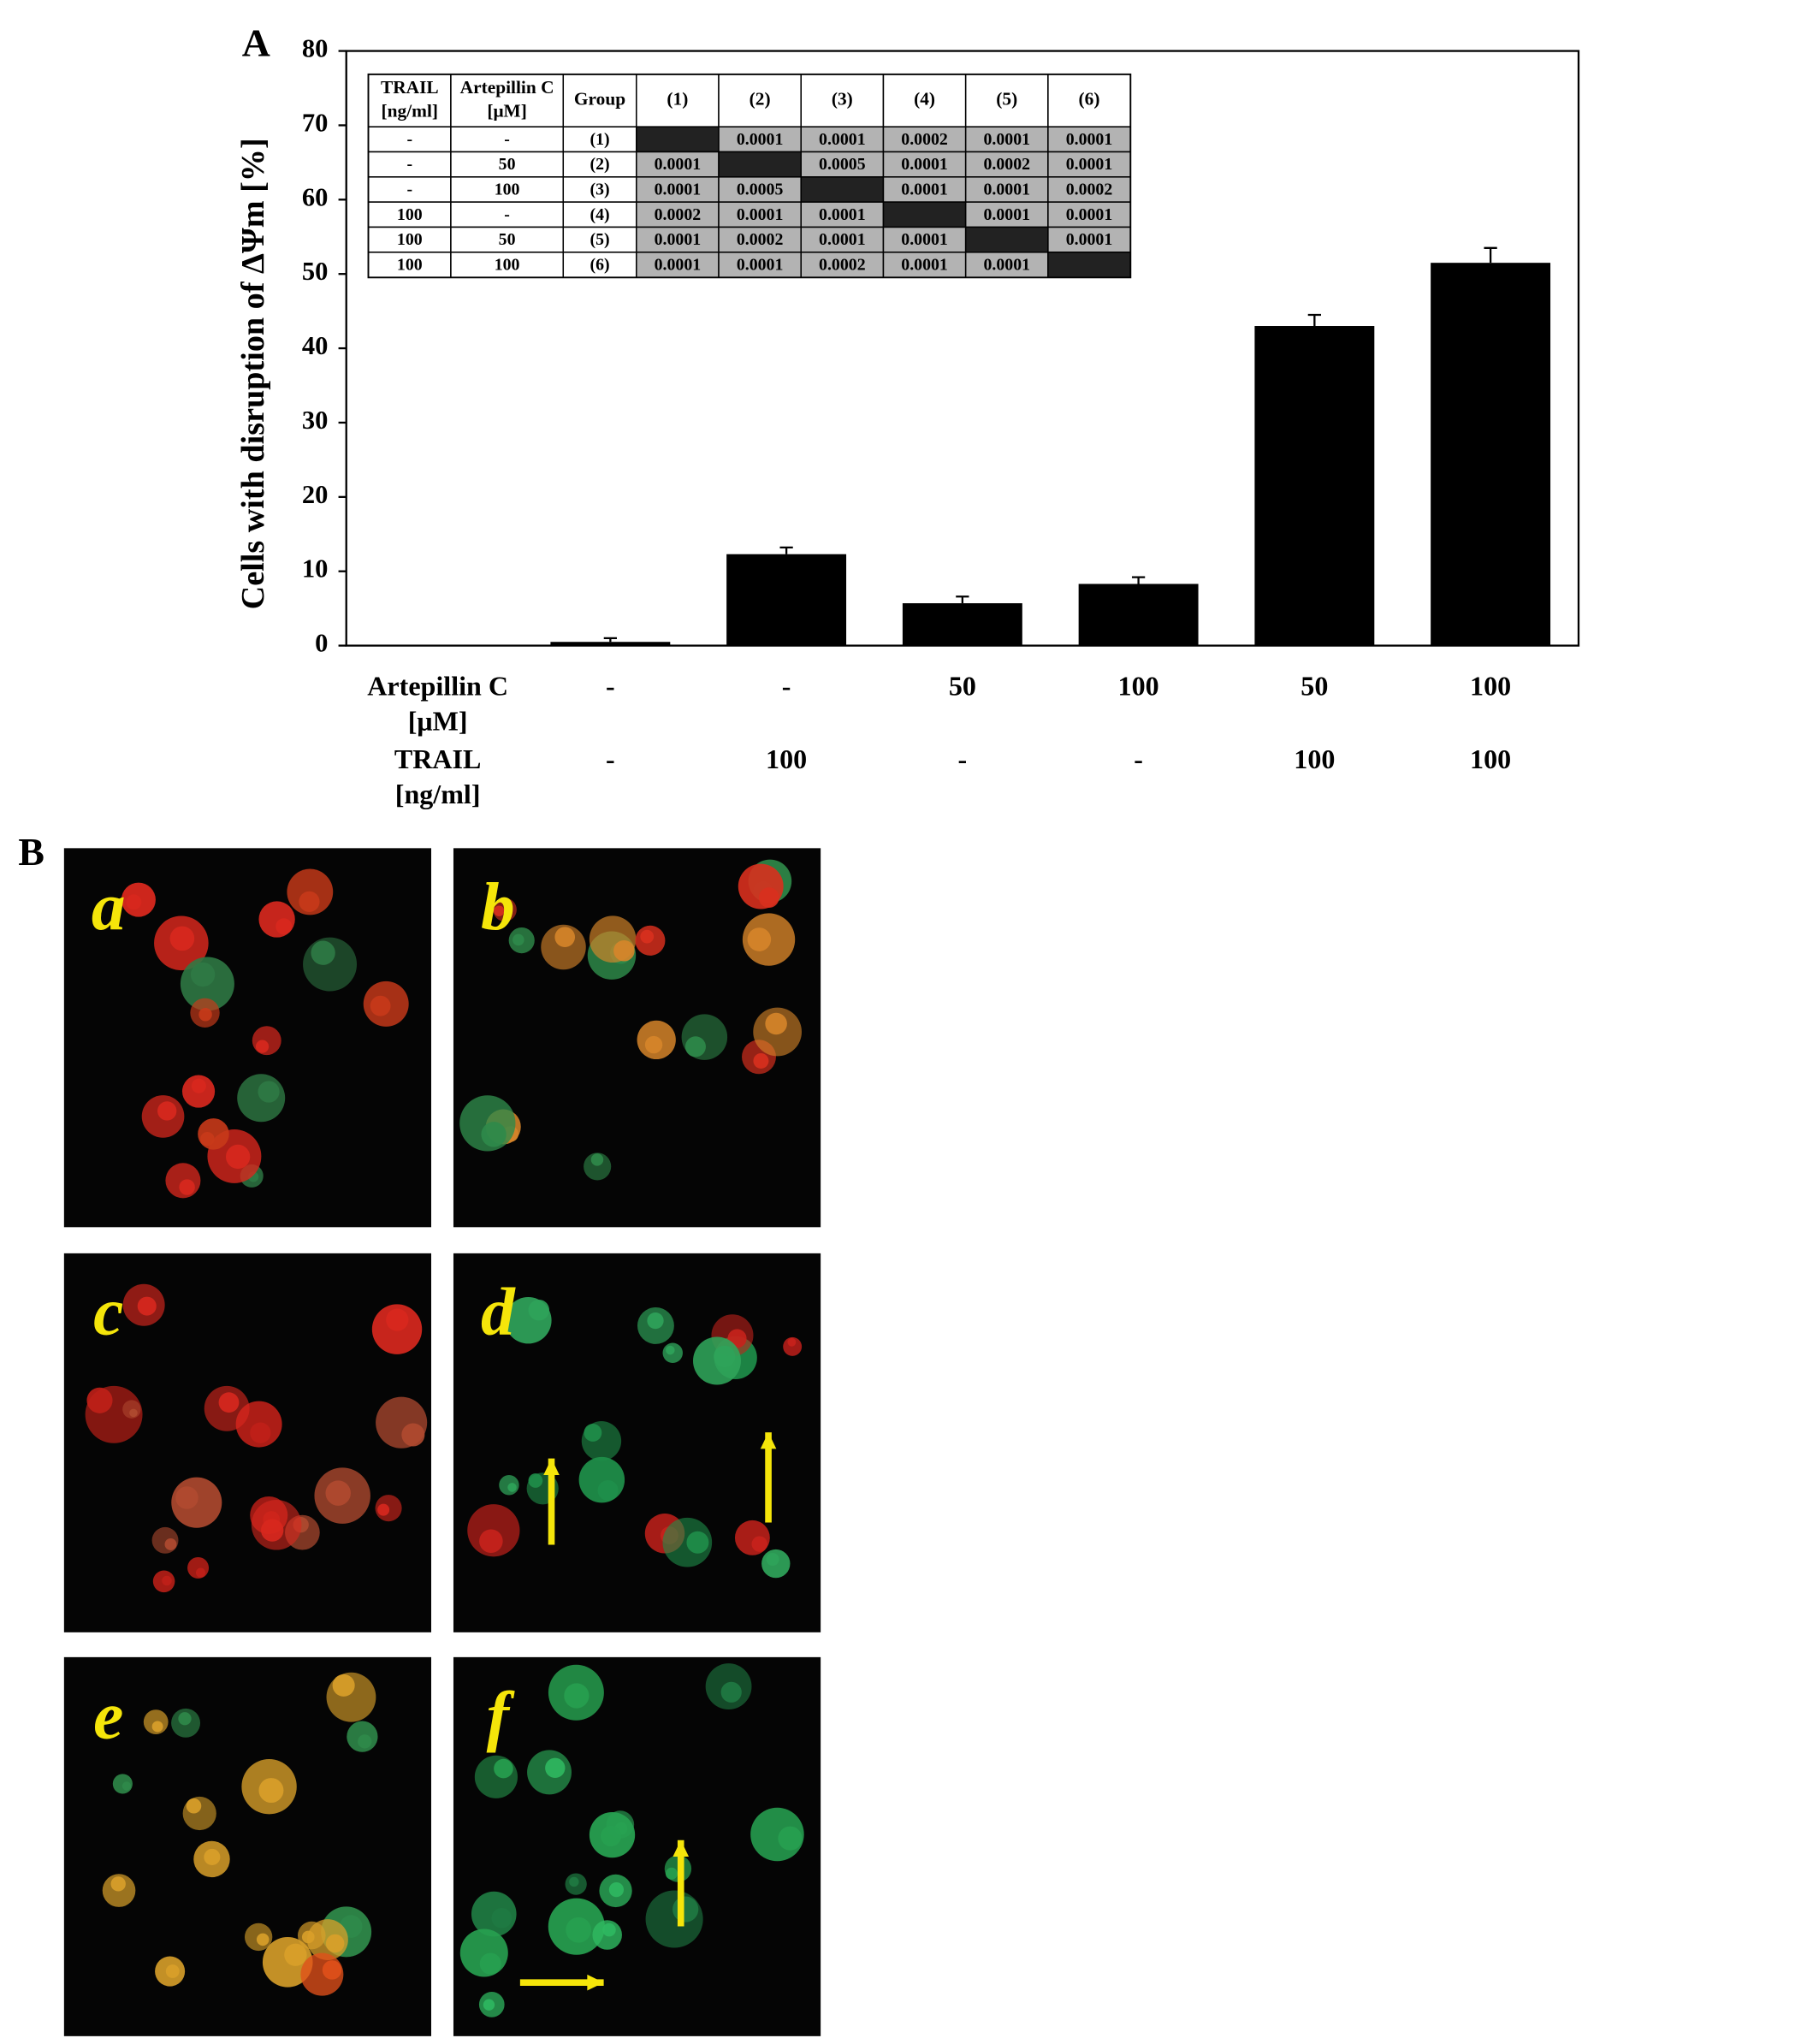 The height and width of the screenshot is (2044, 1819). What do you see at coordinates (599, 239) in the screenshot?
I see `table-text: (5)` at bounding box center [599, 239].